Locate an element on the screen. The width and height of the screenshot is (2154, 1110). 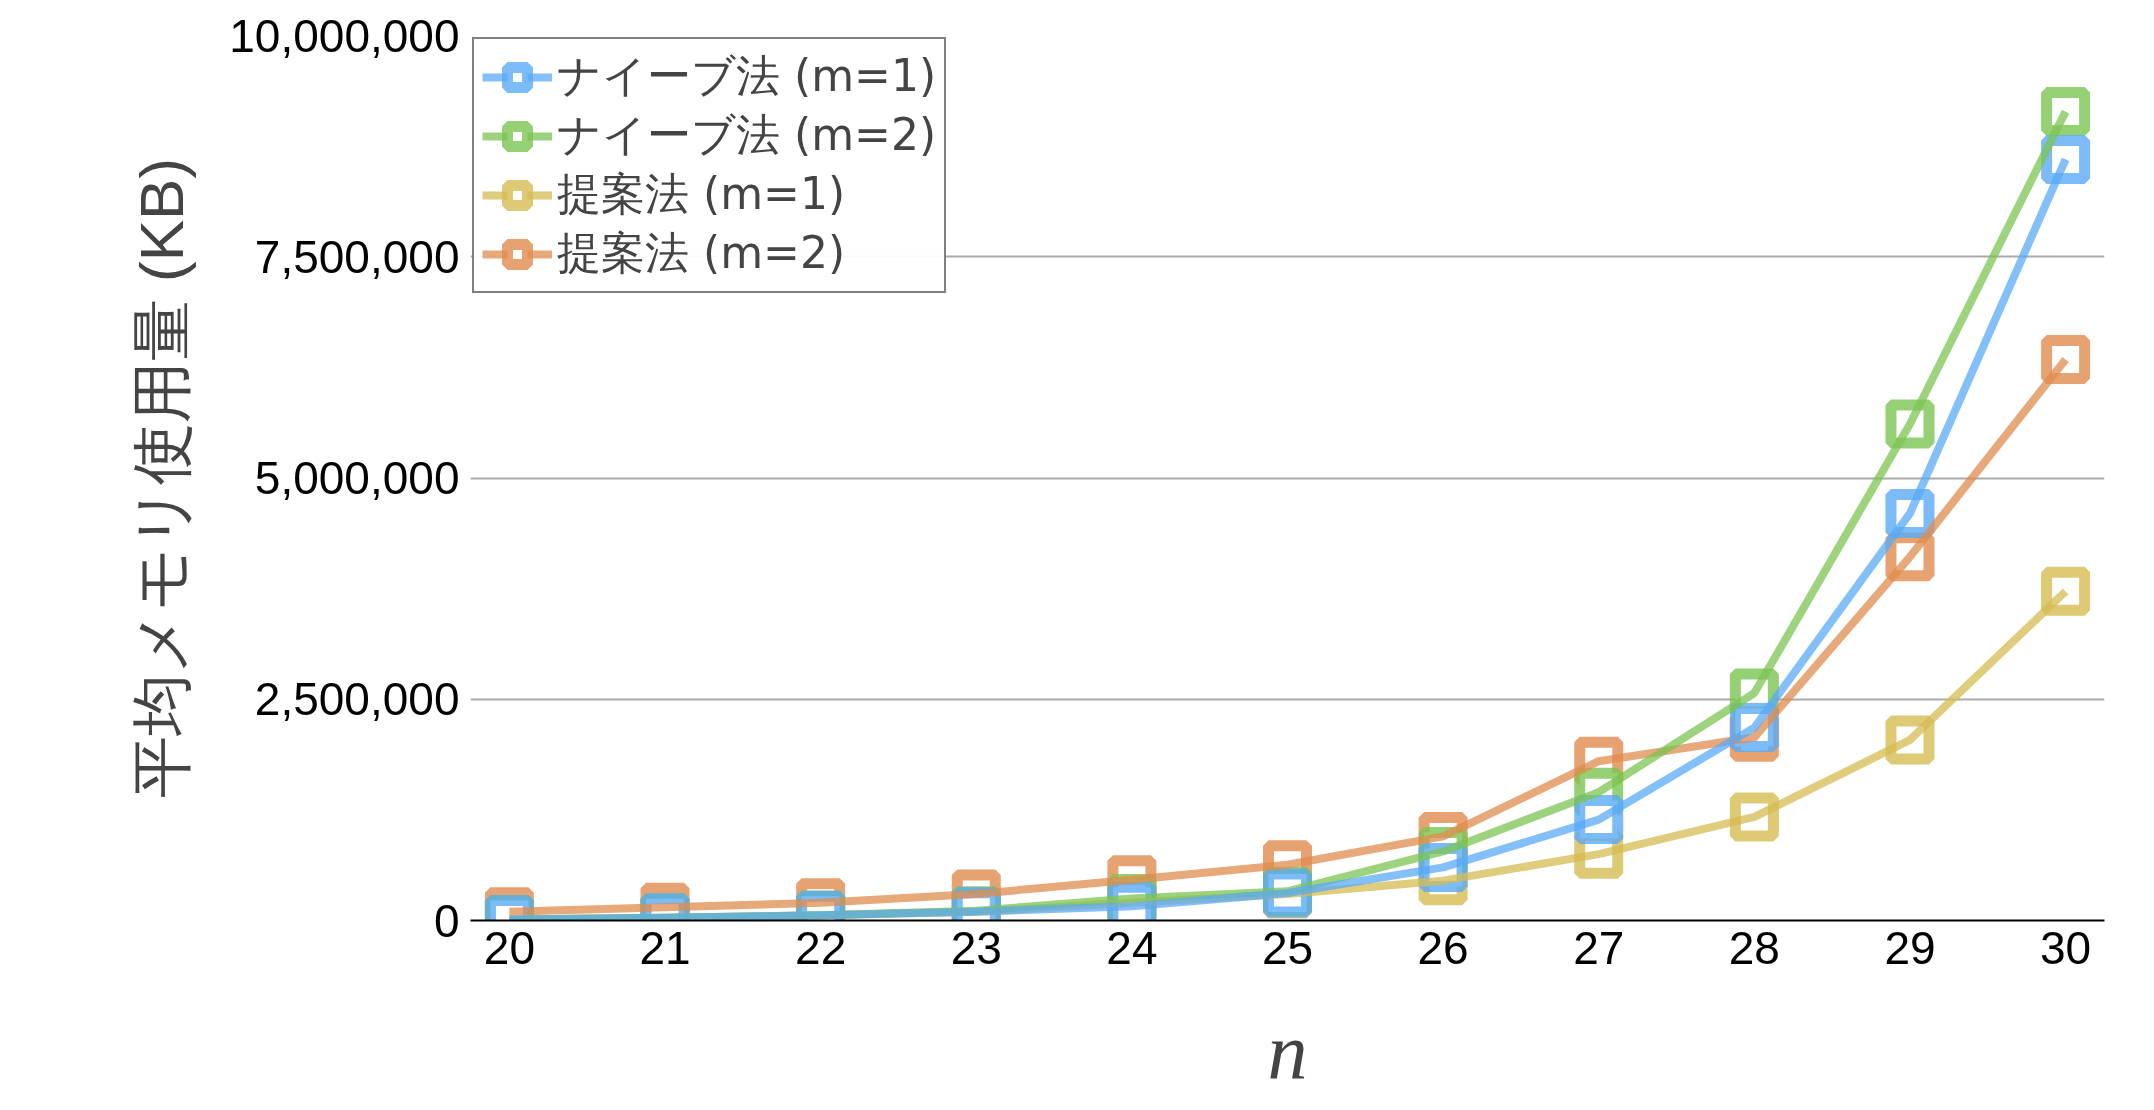
legend-label: 提案法 (m=2) is located at coordinates (701, 253).